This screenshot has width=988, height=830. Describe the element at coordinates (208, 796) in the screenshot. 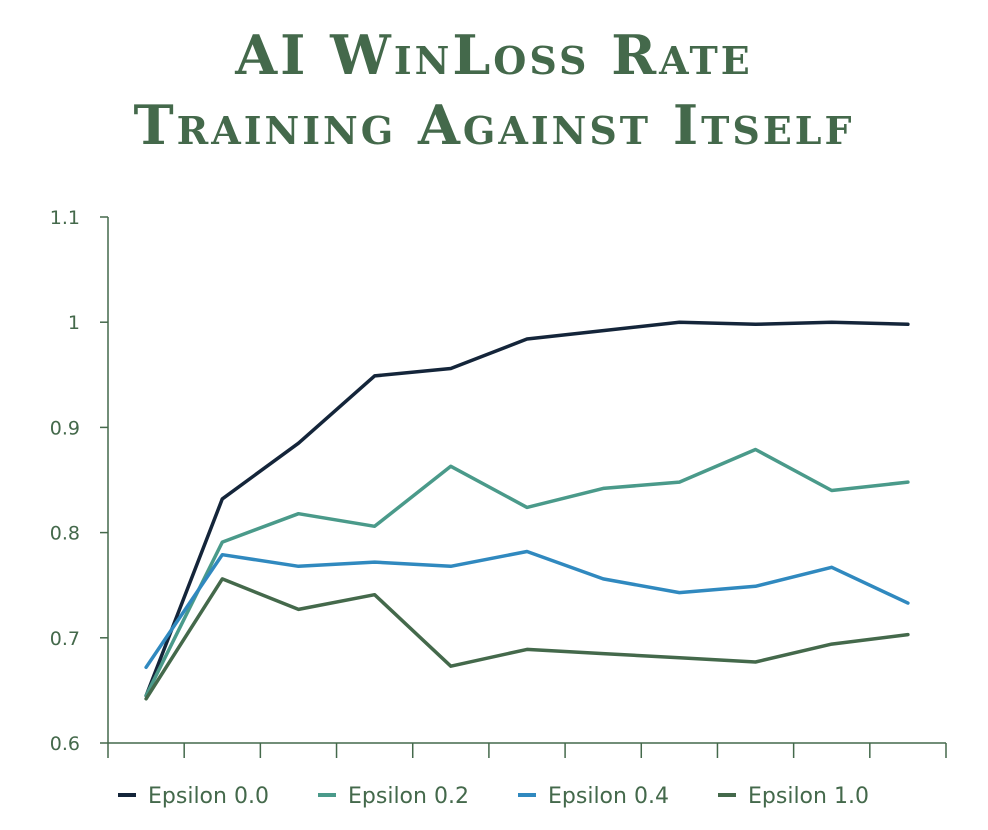

I see `legend-label: Epsilon 0.0` at that location.